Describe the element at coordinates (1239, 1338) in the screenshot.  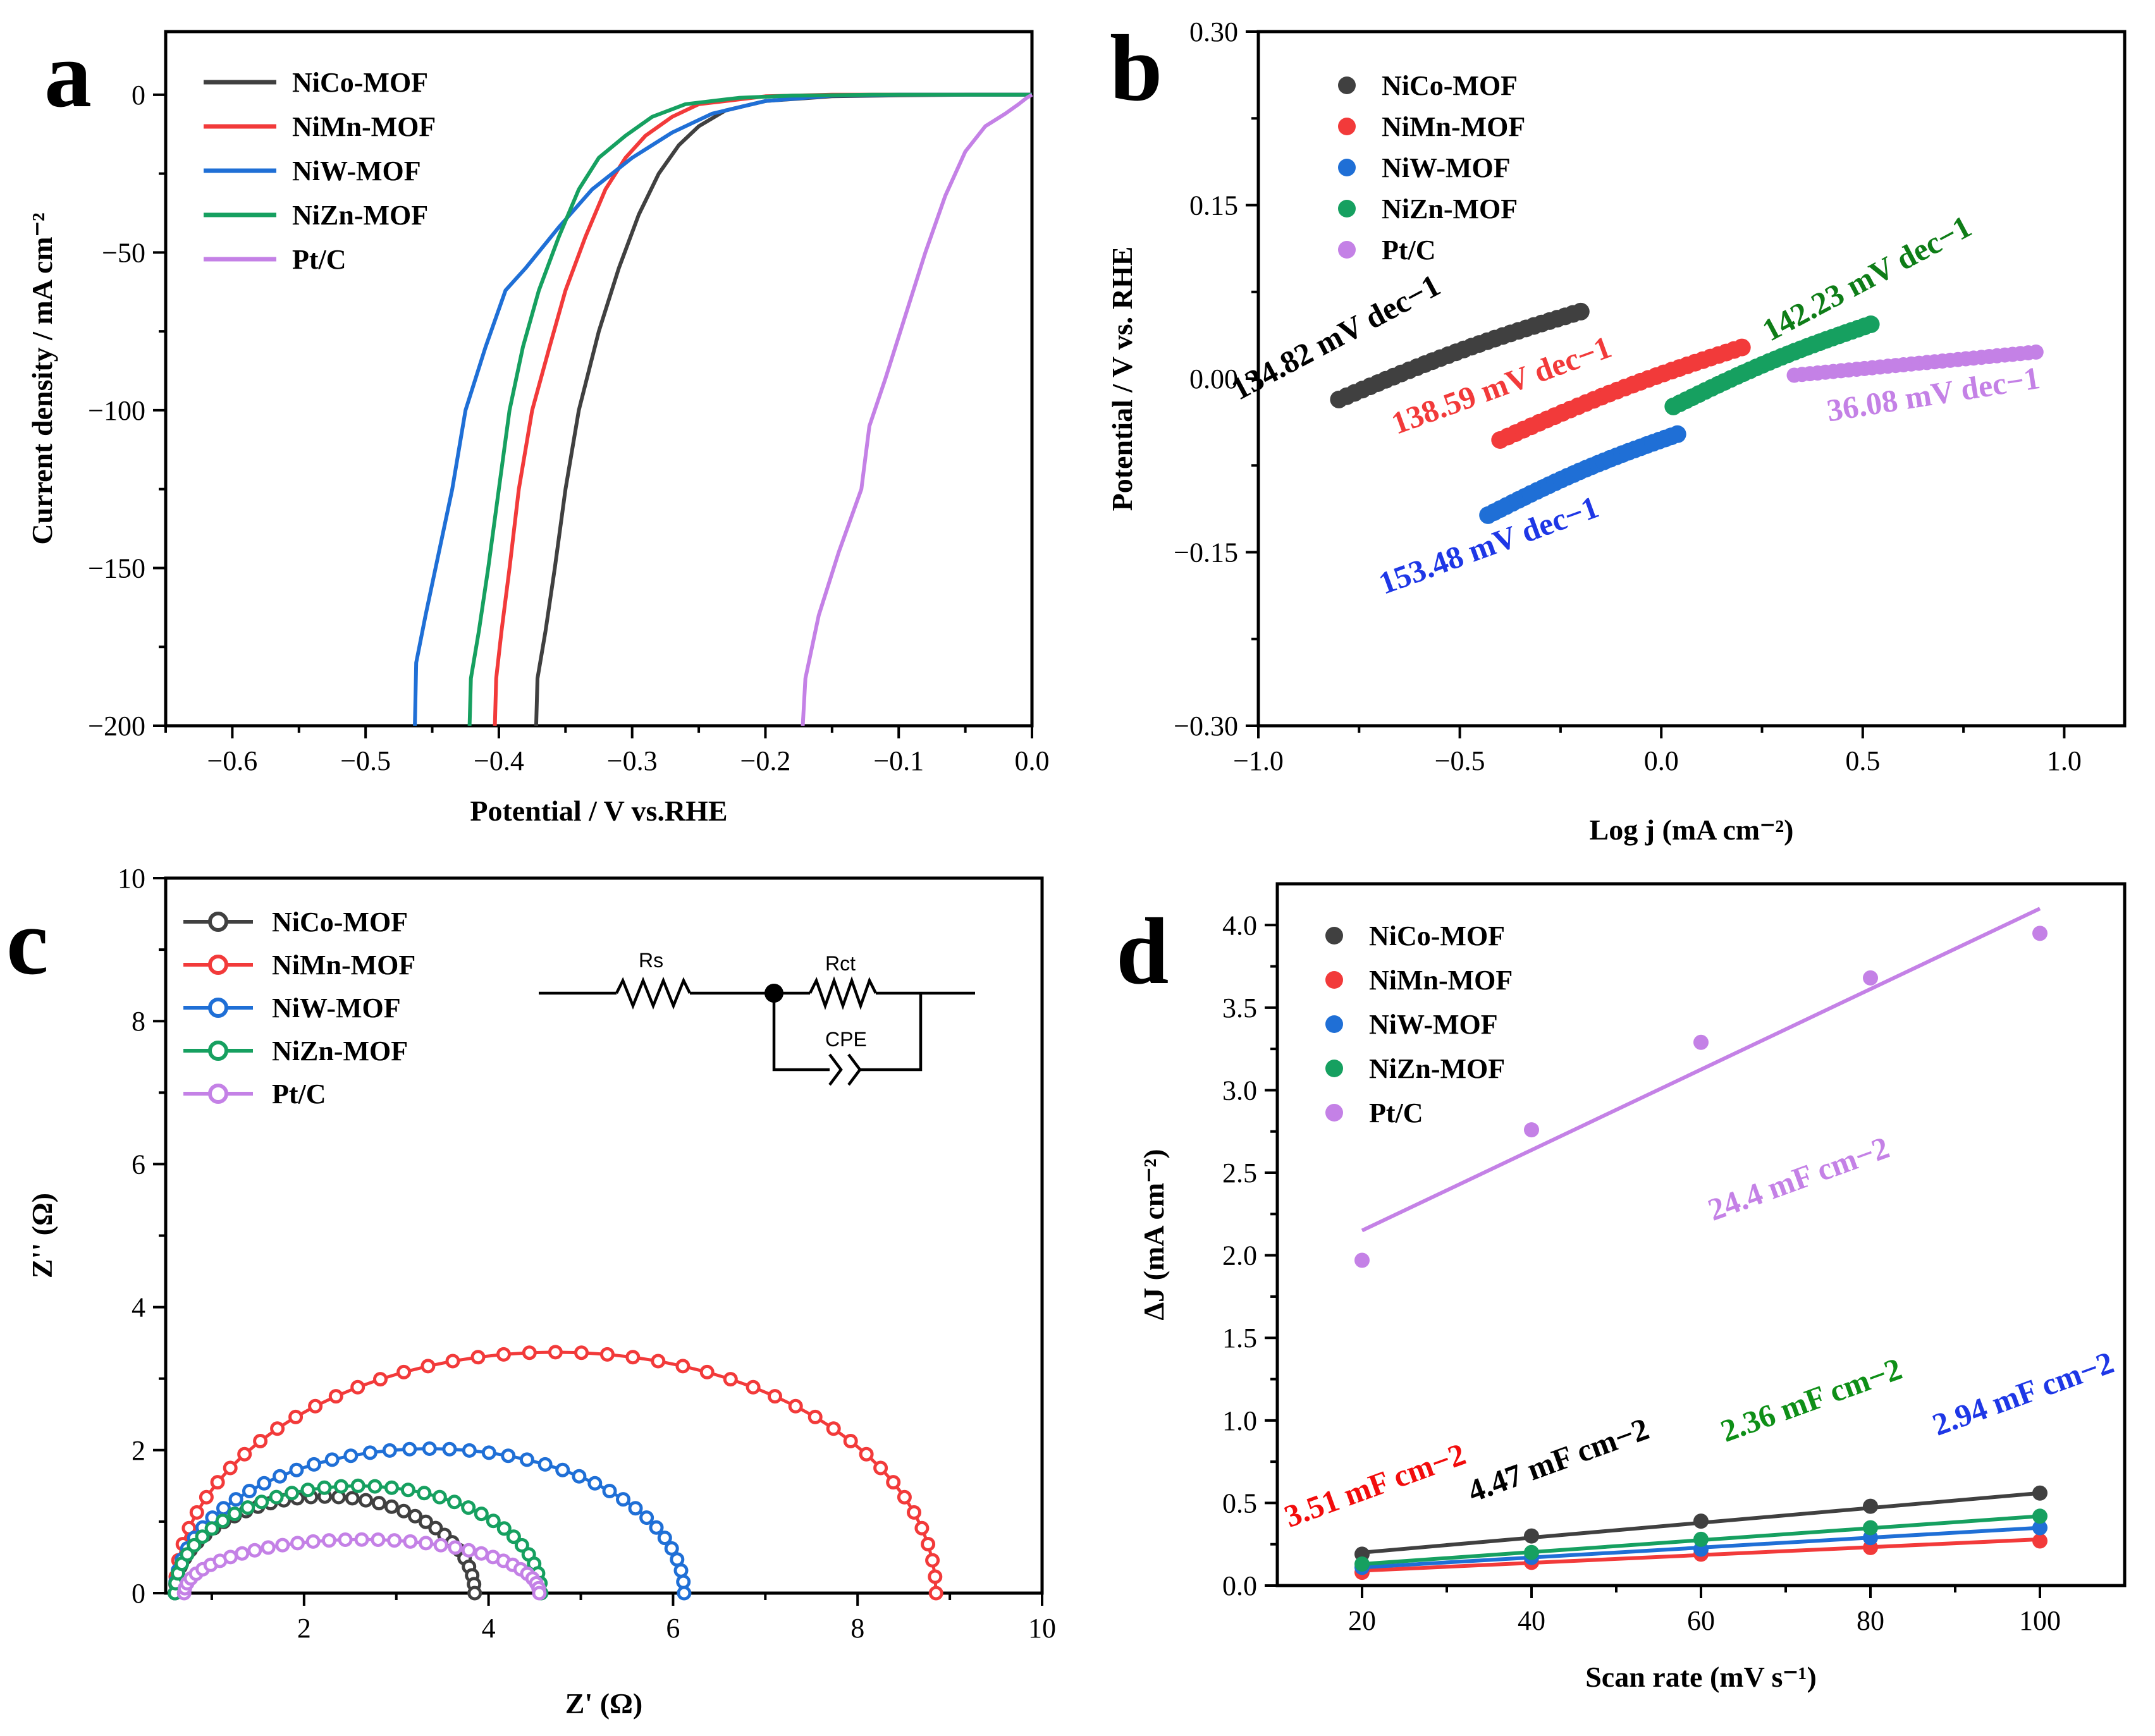
I see `y-tick-label: 1.5` at that location.